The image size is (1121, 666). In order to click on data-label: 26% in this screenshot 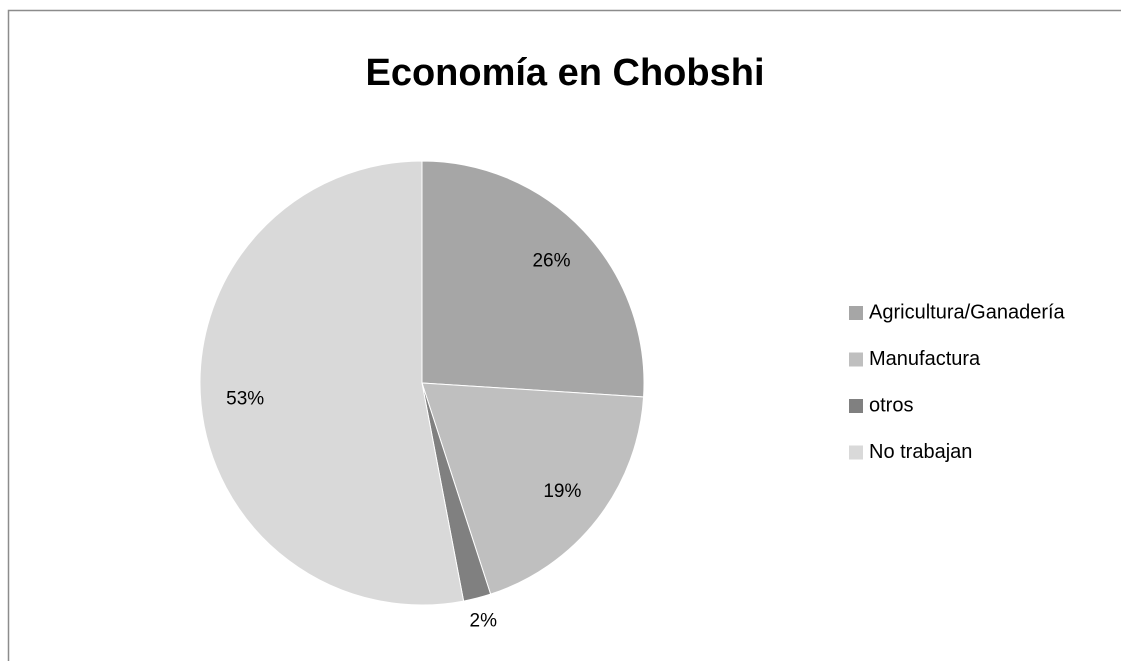, I will do `click(551, 260)`.